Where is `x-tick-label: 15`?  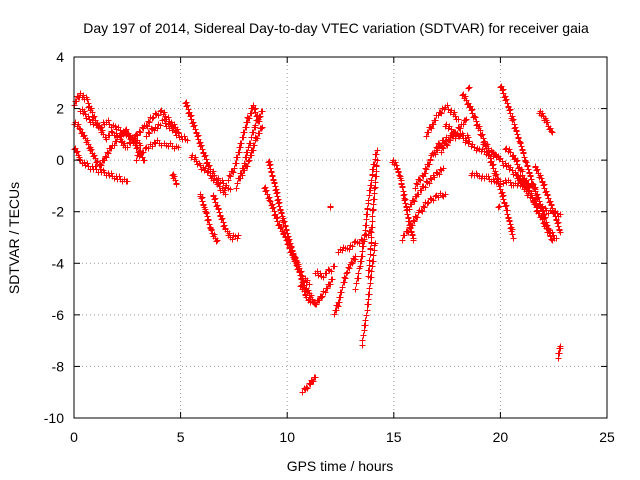 x-tick-label: 15 is located at coordinates (394, 437).